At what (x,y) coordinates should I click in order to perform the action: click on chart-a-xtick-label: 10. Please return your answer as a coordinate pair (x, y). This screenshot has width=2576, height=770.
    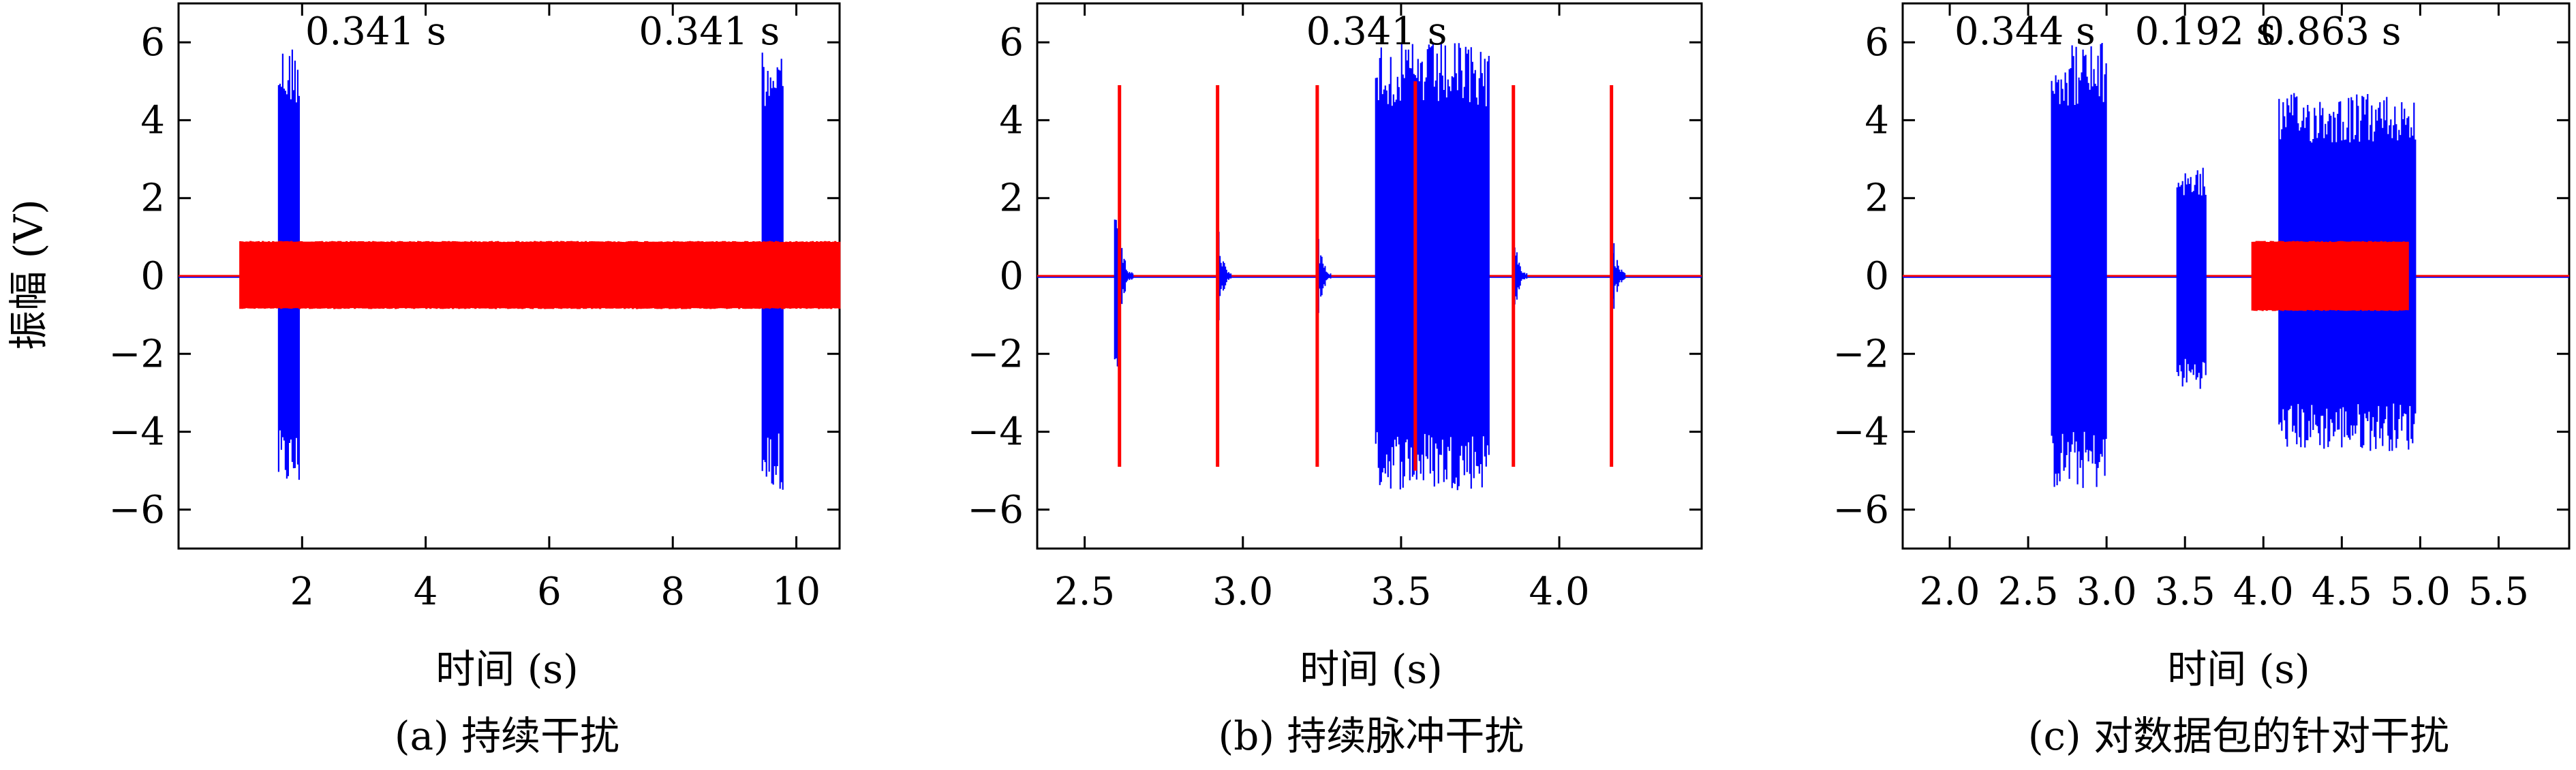
    Looking at the image, I should click on (796, 592).